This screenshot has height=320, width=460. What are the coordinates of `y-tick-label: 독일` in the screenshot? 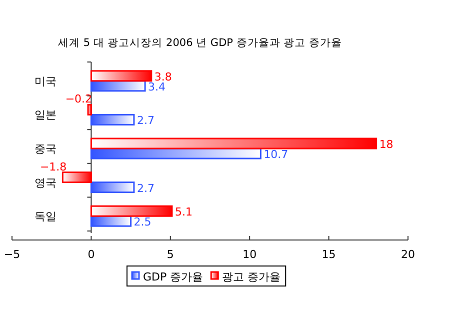 It's located at (45, 217).